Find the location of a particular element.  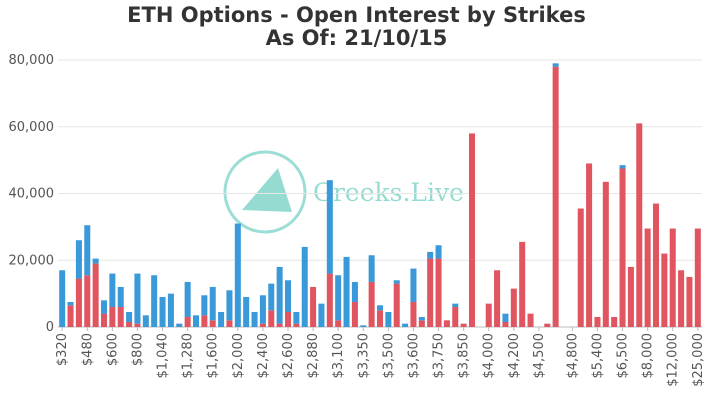

y-tick-label: 0 is located at coordinates (50, 327).